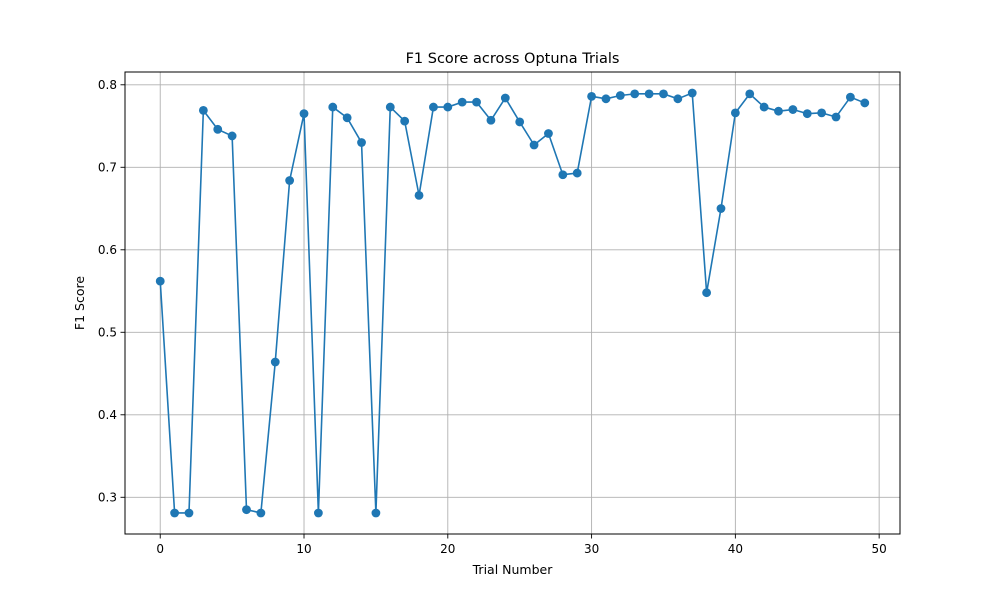 Image resolution: width=1000 pixels, height=600 pixels. What do you see at coordinates (303, 549) in the screenshot?
I see `x-tick-label: 10` at bounding box center [303, 549].